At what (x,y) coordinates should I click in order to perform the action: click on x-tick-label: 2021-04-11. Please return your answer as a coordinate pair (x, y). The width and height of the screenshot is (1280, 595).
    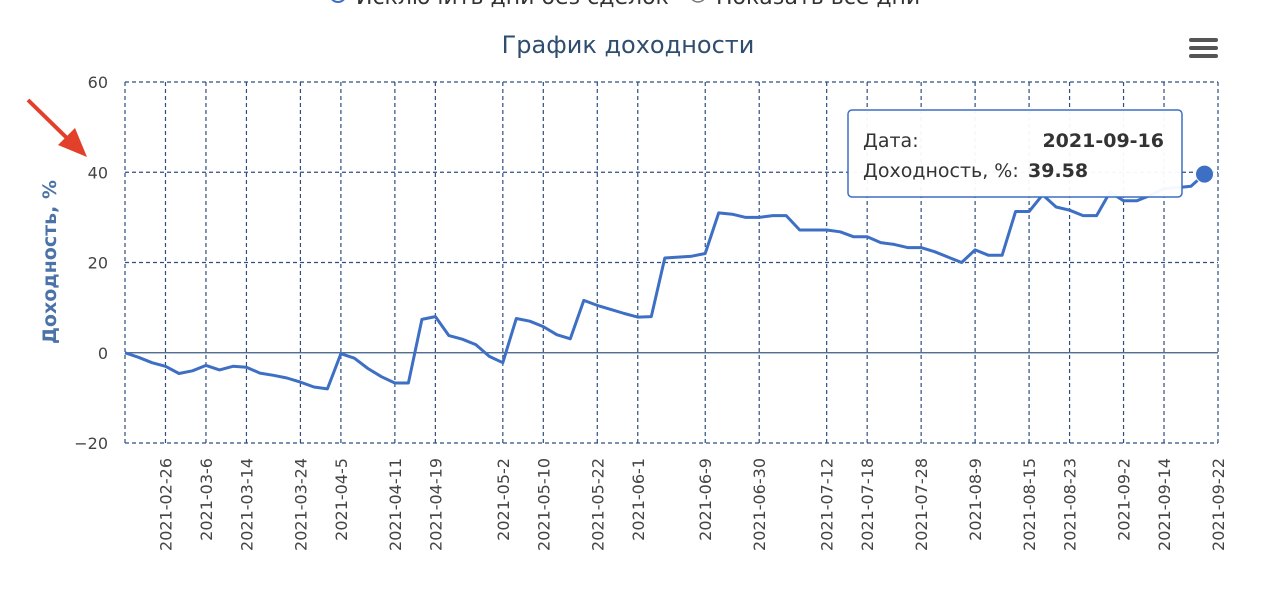
    Looking at the image, I should click on (395, 504).